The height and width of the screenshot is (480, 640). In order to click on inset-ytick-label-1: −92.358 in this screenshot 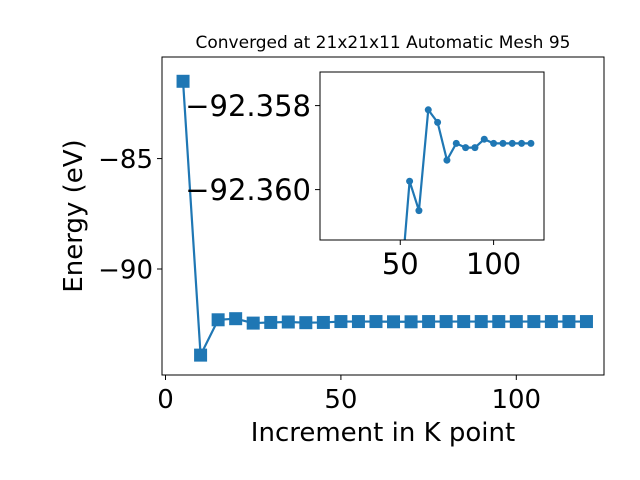, I will do `click(248, 106)`.